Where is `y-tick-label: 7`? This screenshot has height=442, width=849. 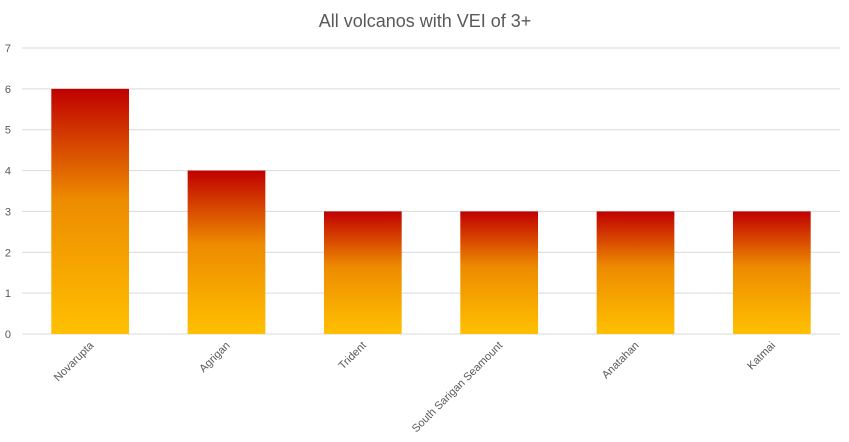 y-tick-label: 7 is located at coordinates (8, 49).